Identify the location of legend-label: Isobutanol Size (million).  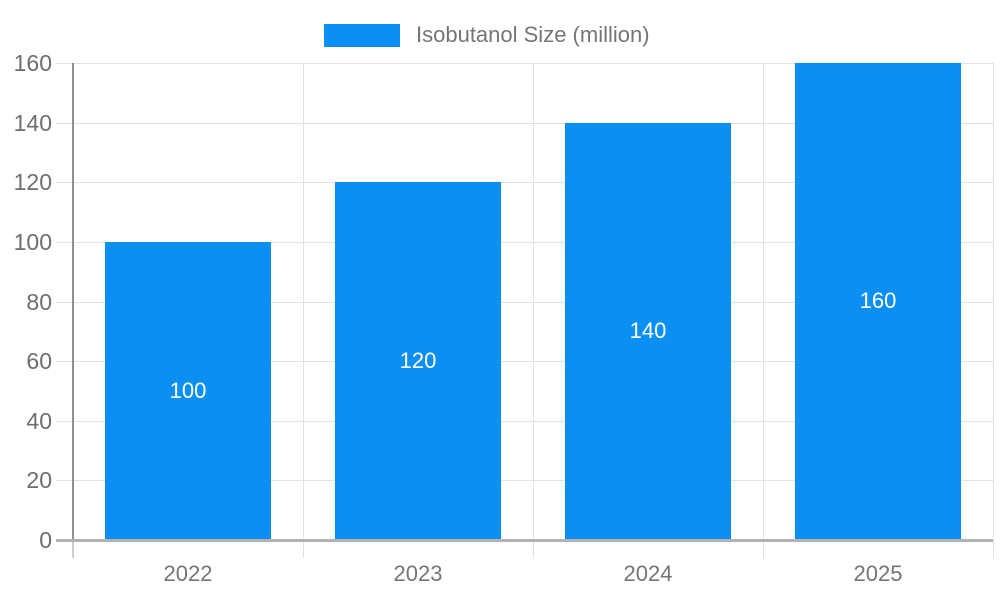
(533, 34).